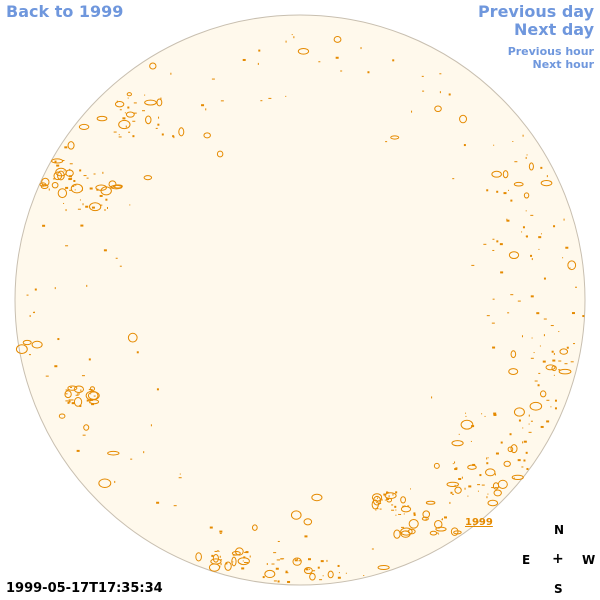  What do you see at coordinates (554, 29) in the screenshot?
I see `next-day-link: Next day` at bounding box center [554, 29].